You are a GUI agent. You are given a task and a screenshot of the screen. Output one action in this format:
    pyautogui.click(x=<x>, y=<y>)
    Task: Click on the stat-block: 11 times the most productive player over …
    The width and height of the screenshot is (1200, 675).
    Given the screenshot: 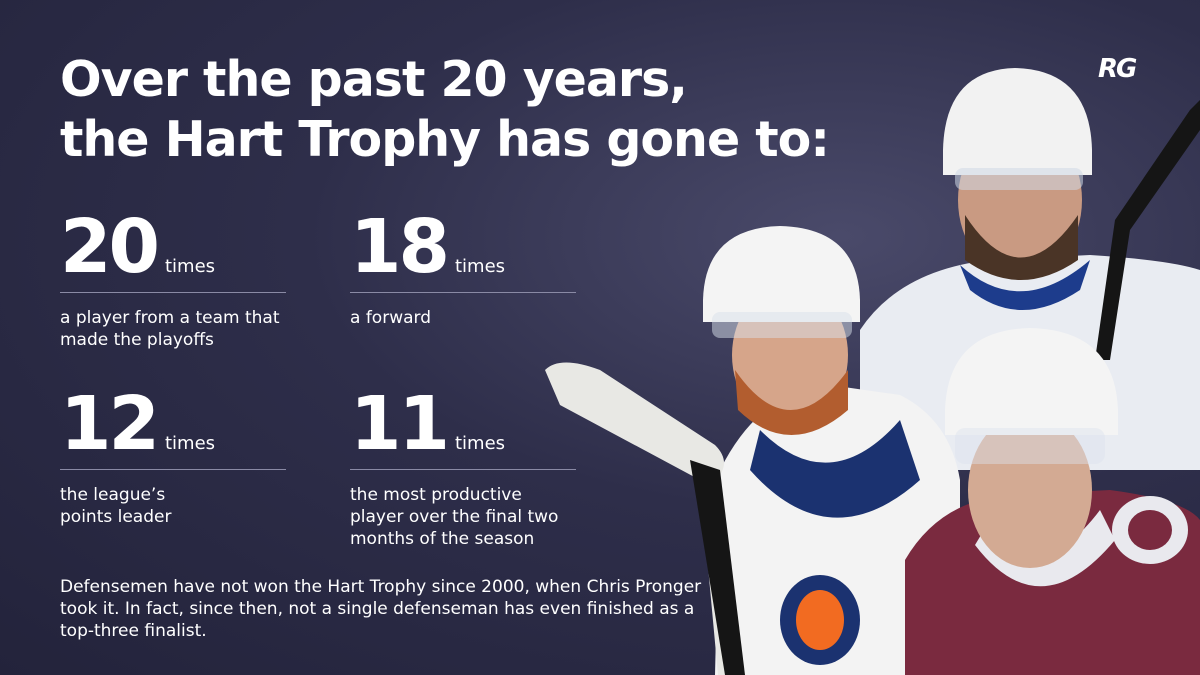 What is the action you would take?
    pyautogui.click(x=463, y=467)
    